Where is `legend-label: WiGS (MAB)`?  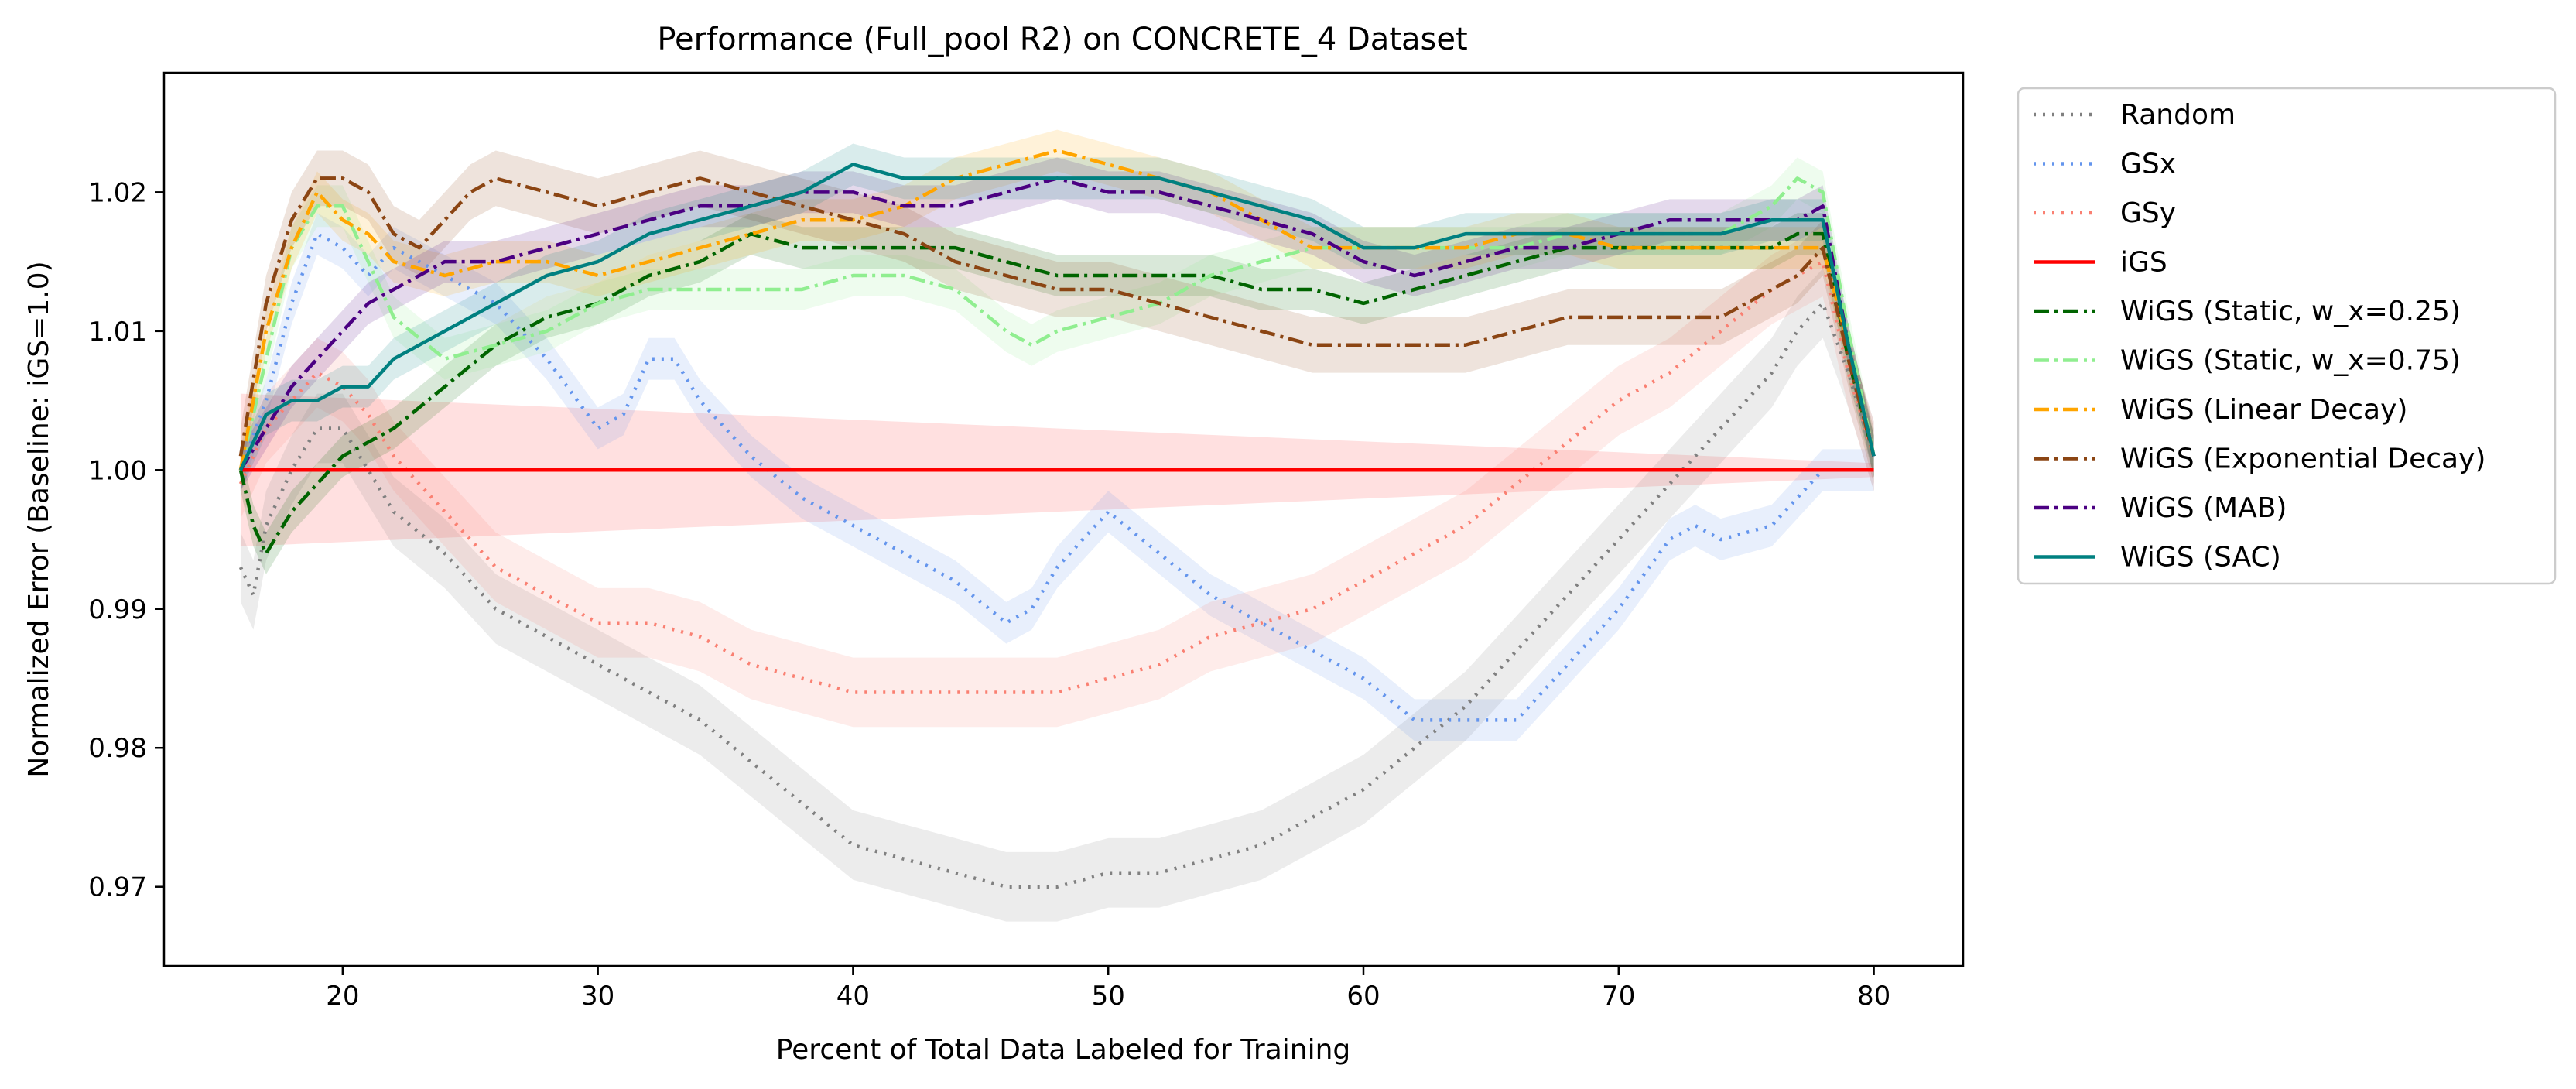 legend-label: WiGS (MAB) is located at coordinates (2203, 508).